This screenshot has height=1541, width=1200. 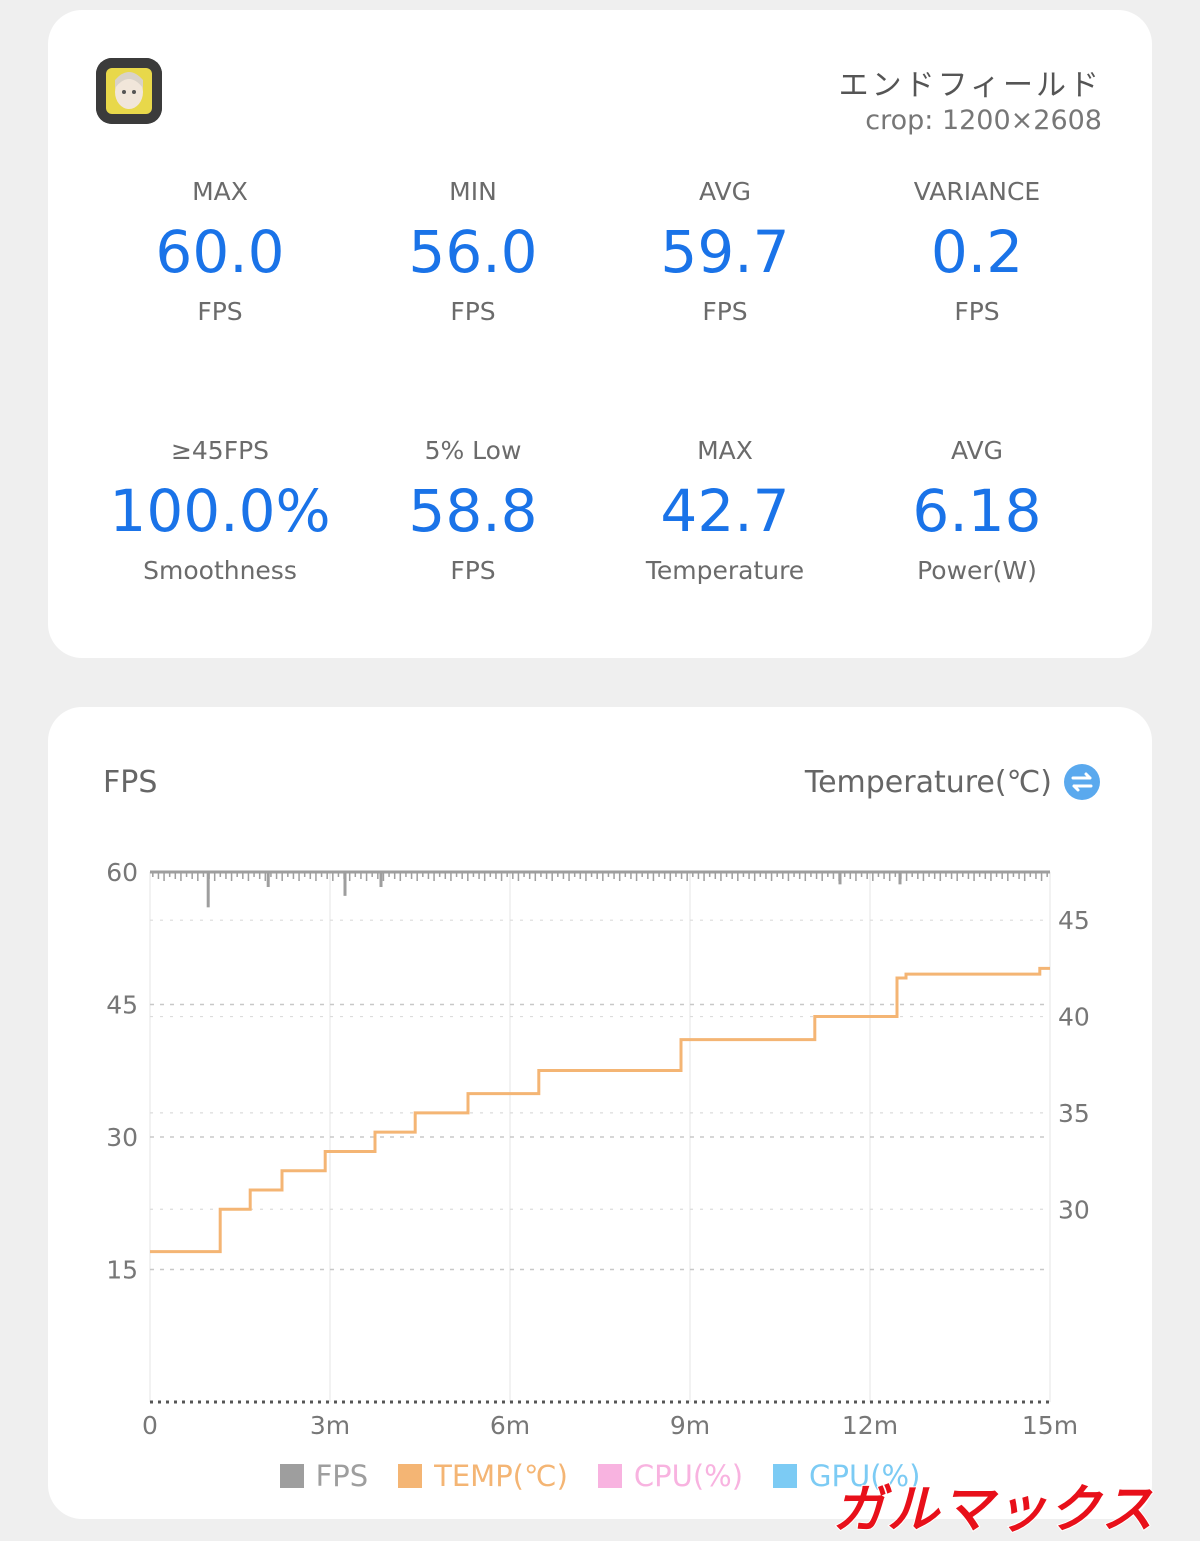 I want to click on stat-value: 59.7, so click(x=725, y=252).